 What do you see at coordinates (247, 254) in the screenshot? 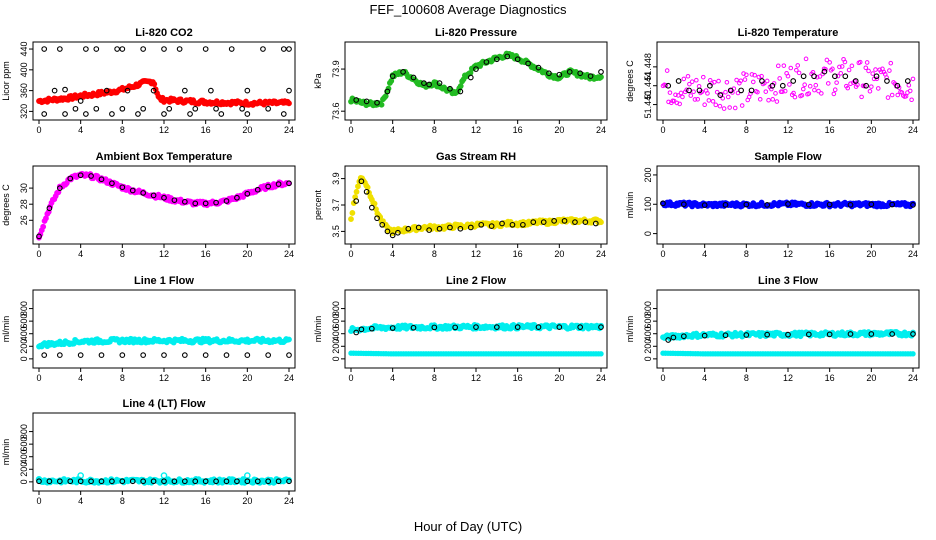
I see `x-tick-label: 20` at bounding box center [247, 254].